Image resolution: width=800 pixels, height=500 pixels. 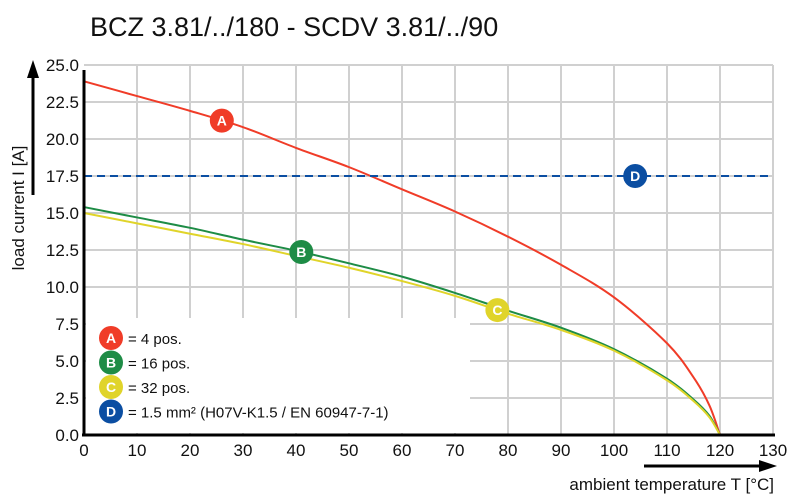 I want to click on y-tick-label: 2.5, so click(x=67, y=398).